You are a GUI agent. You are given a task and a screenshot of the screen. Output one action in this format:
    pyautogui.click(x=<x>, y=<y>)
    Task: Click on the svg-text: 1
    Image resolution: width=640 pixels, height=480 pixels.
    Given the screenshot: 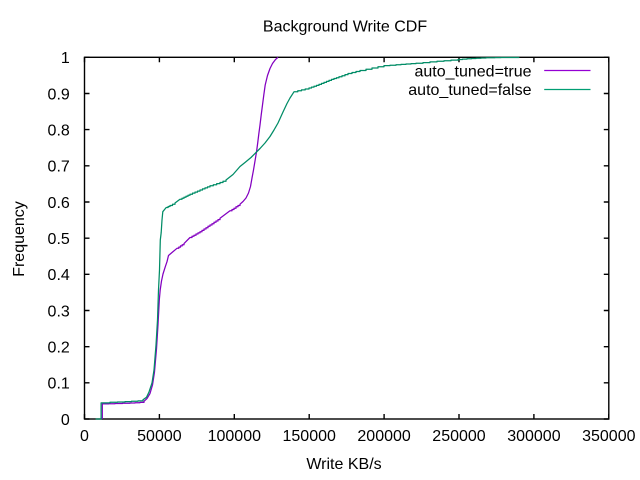 What is the action you would take?
    pyautogui.click(x=65, y=58)
    